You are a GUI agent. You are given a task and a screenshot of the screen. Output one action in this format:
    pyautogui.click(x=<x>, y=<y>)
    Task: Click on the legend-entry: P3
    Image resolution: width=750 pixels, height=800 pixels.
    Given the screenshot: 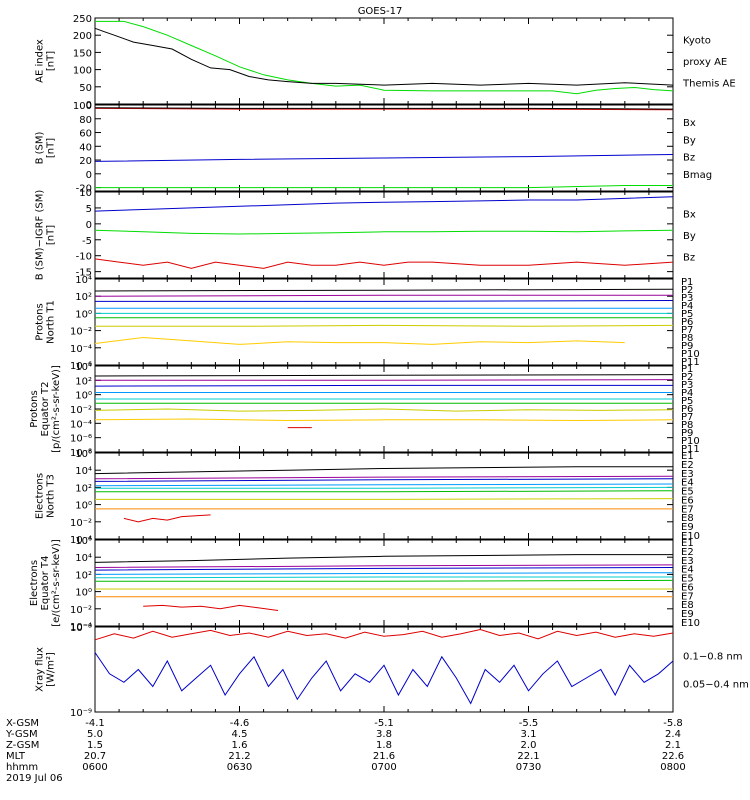 What is the action you would take?
    pyautogui.click(x=687, y=298)
    